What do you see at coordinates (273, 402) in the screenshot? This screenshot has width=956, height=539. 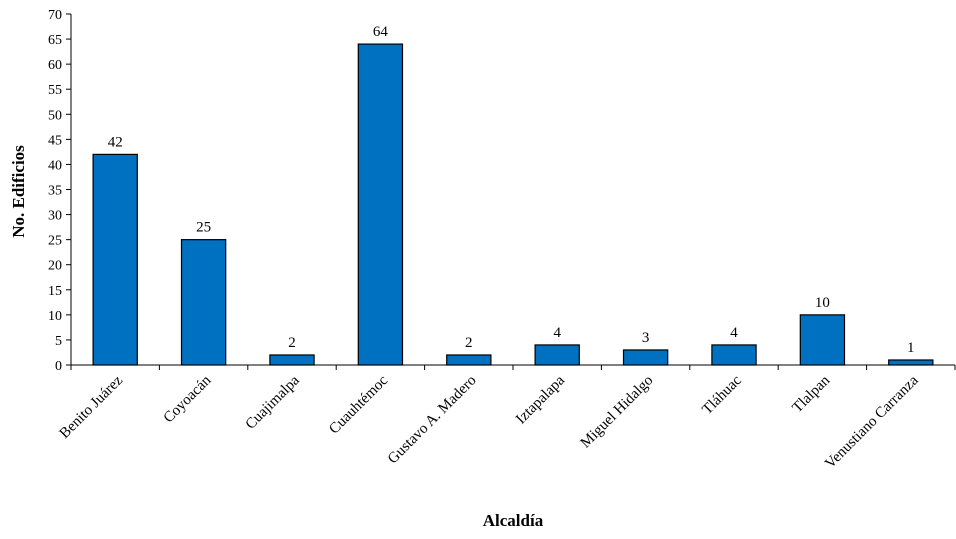 I see `category-label: Cuajimalpa` at bounding box center [273, 402].